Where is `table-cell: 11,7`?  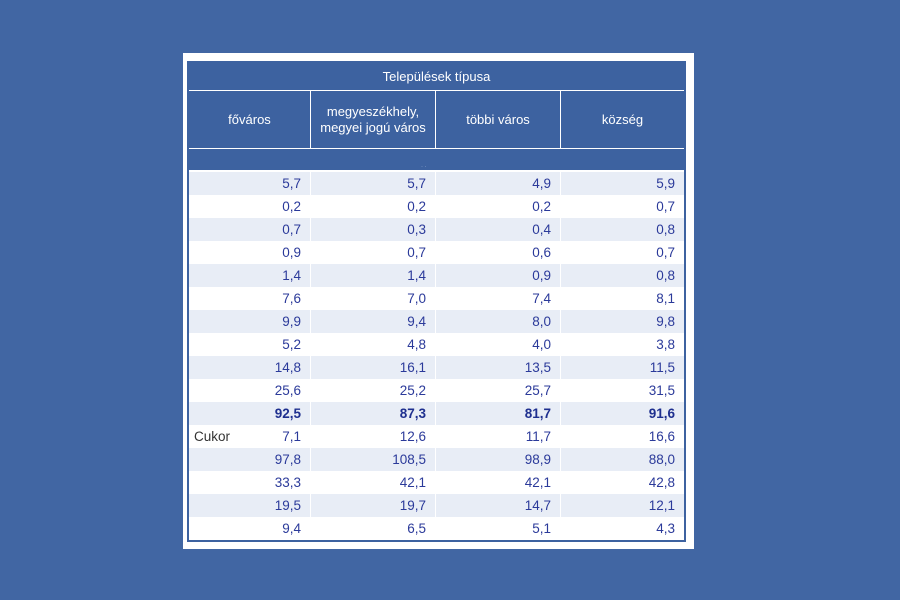 table-cell: 11,7 is located at coordinates (498, 436).